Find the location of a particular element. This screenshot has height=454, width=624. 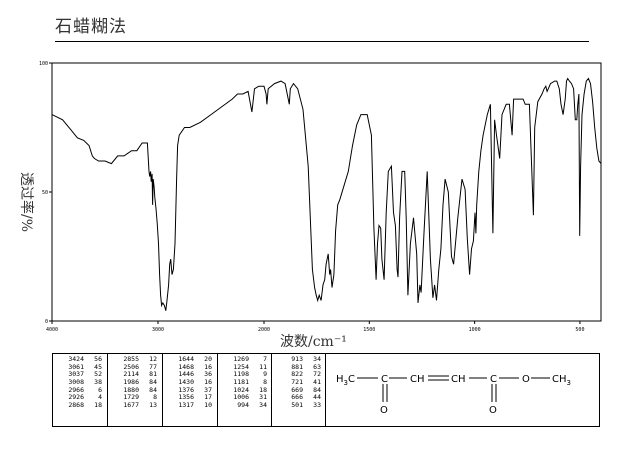

peak-wavenumber: 913 is located at coordinates (297, 359).